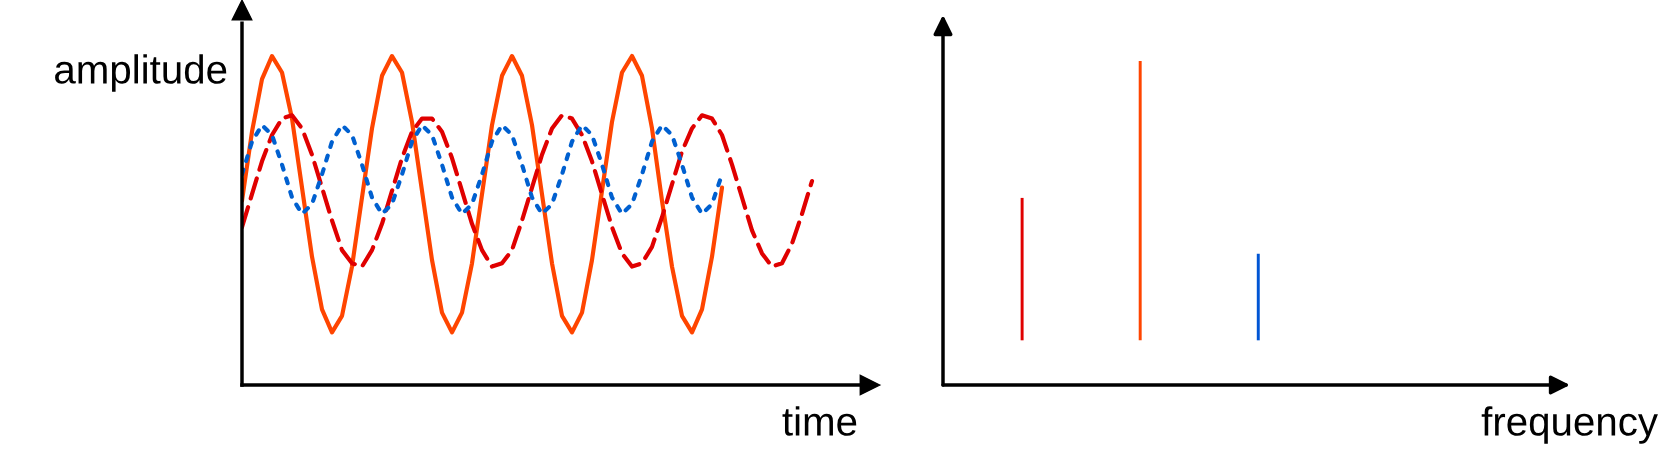 This screenshot has height=467, width=1675. Describe the element at coordinates (1569, 425) in the screenshot. I see `x-axis-title: frequency` at that location.